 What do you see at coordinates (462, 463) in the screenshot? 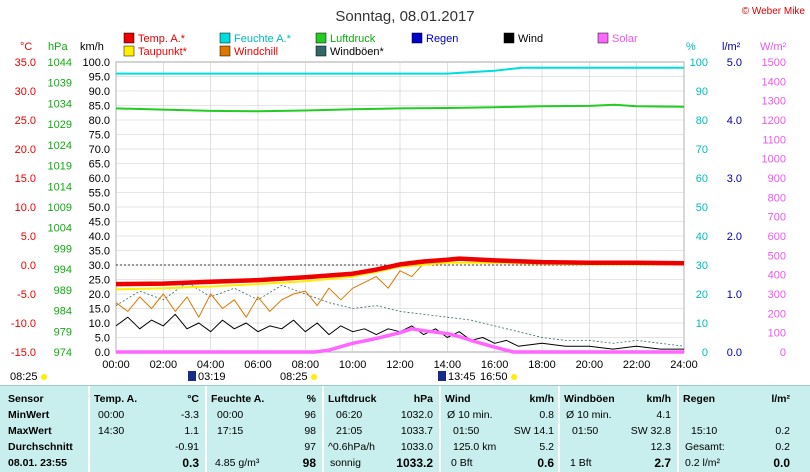
I see `wind-bft: 0 Bft` at bounding box center [462, 463].